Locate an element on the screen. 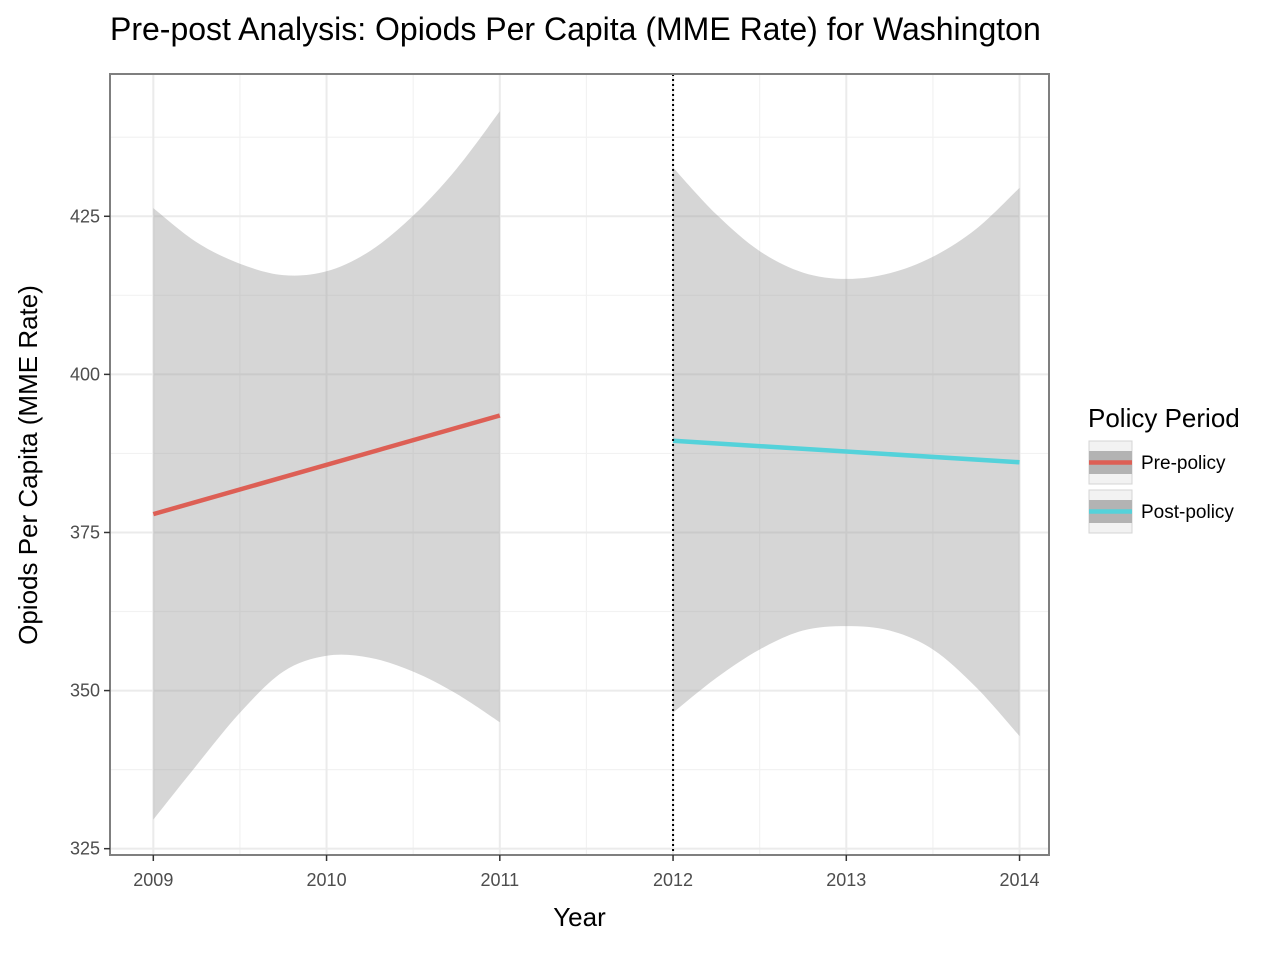  legend-label: Pre-policy is located at coordinates (1183, 463).